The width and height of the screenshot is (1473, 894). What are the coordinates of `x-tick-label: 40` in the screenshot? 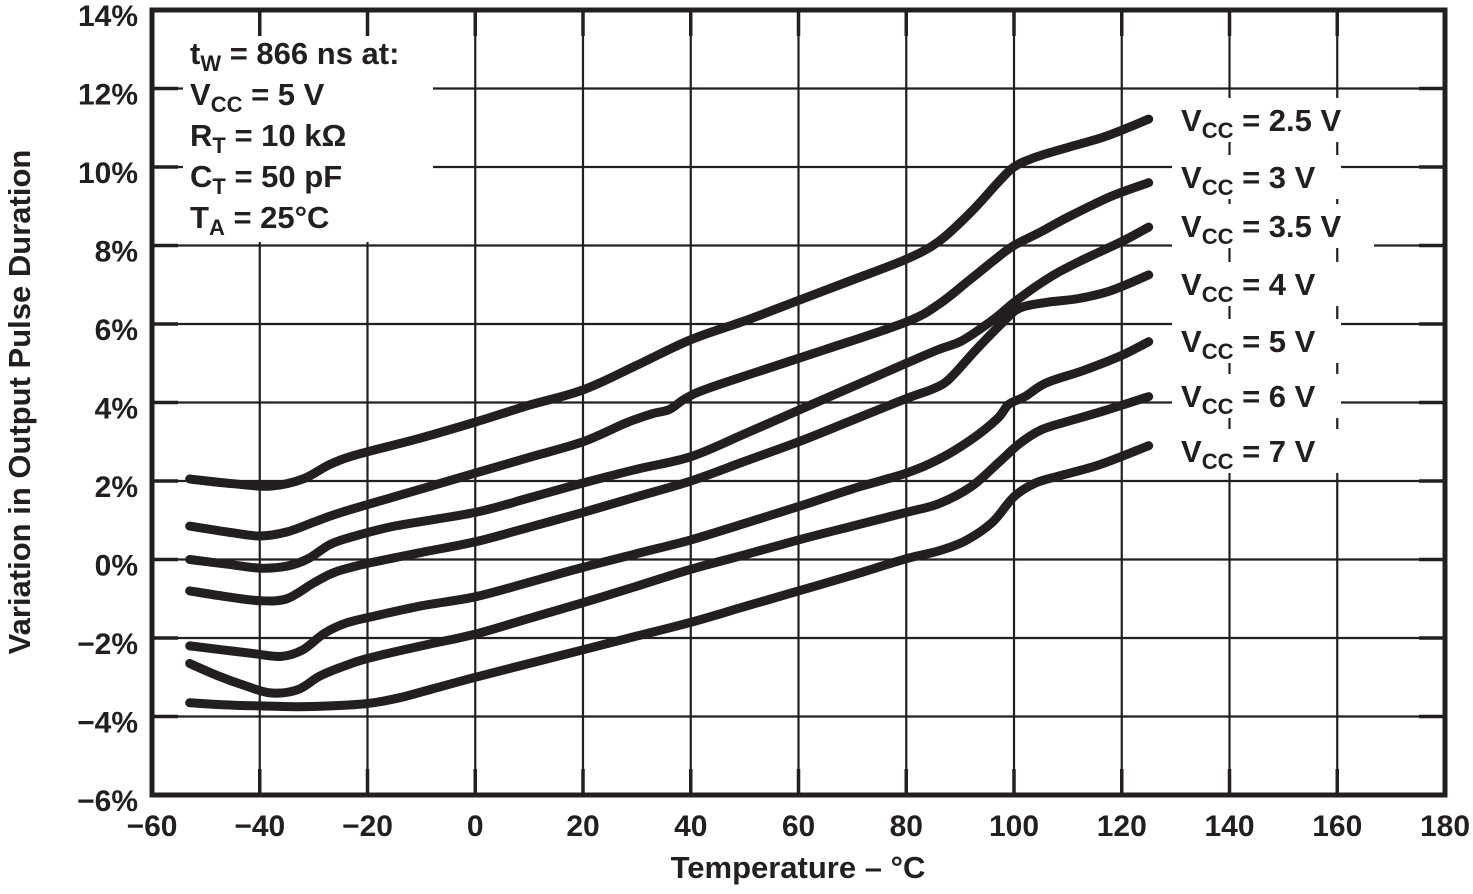 It's located at (690, 826).